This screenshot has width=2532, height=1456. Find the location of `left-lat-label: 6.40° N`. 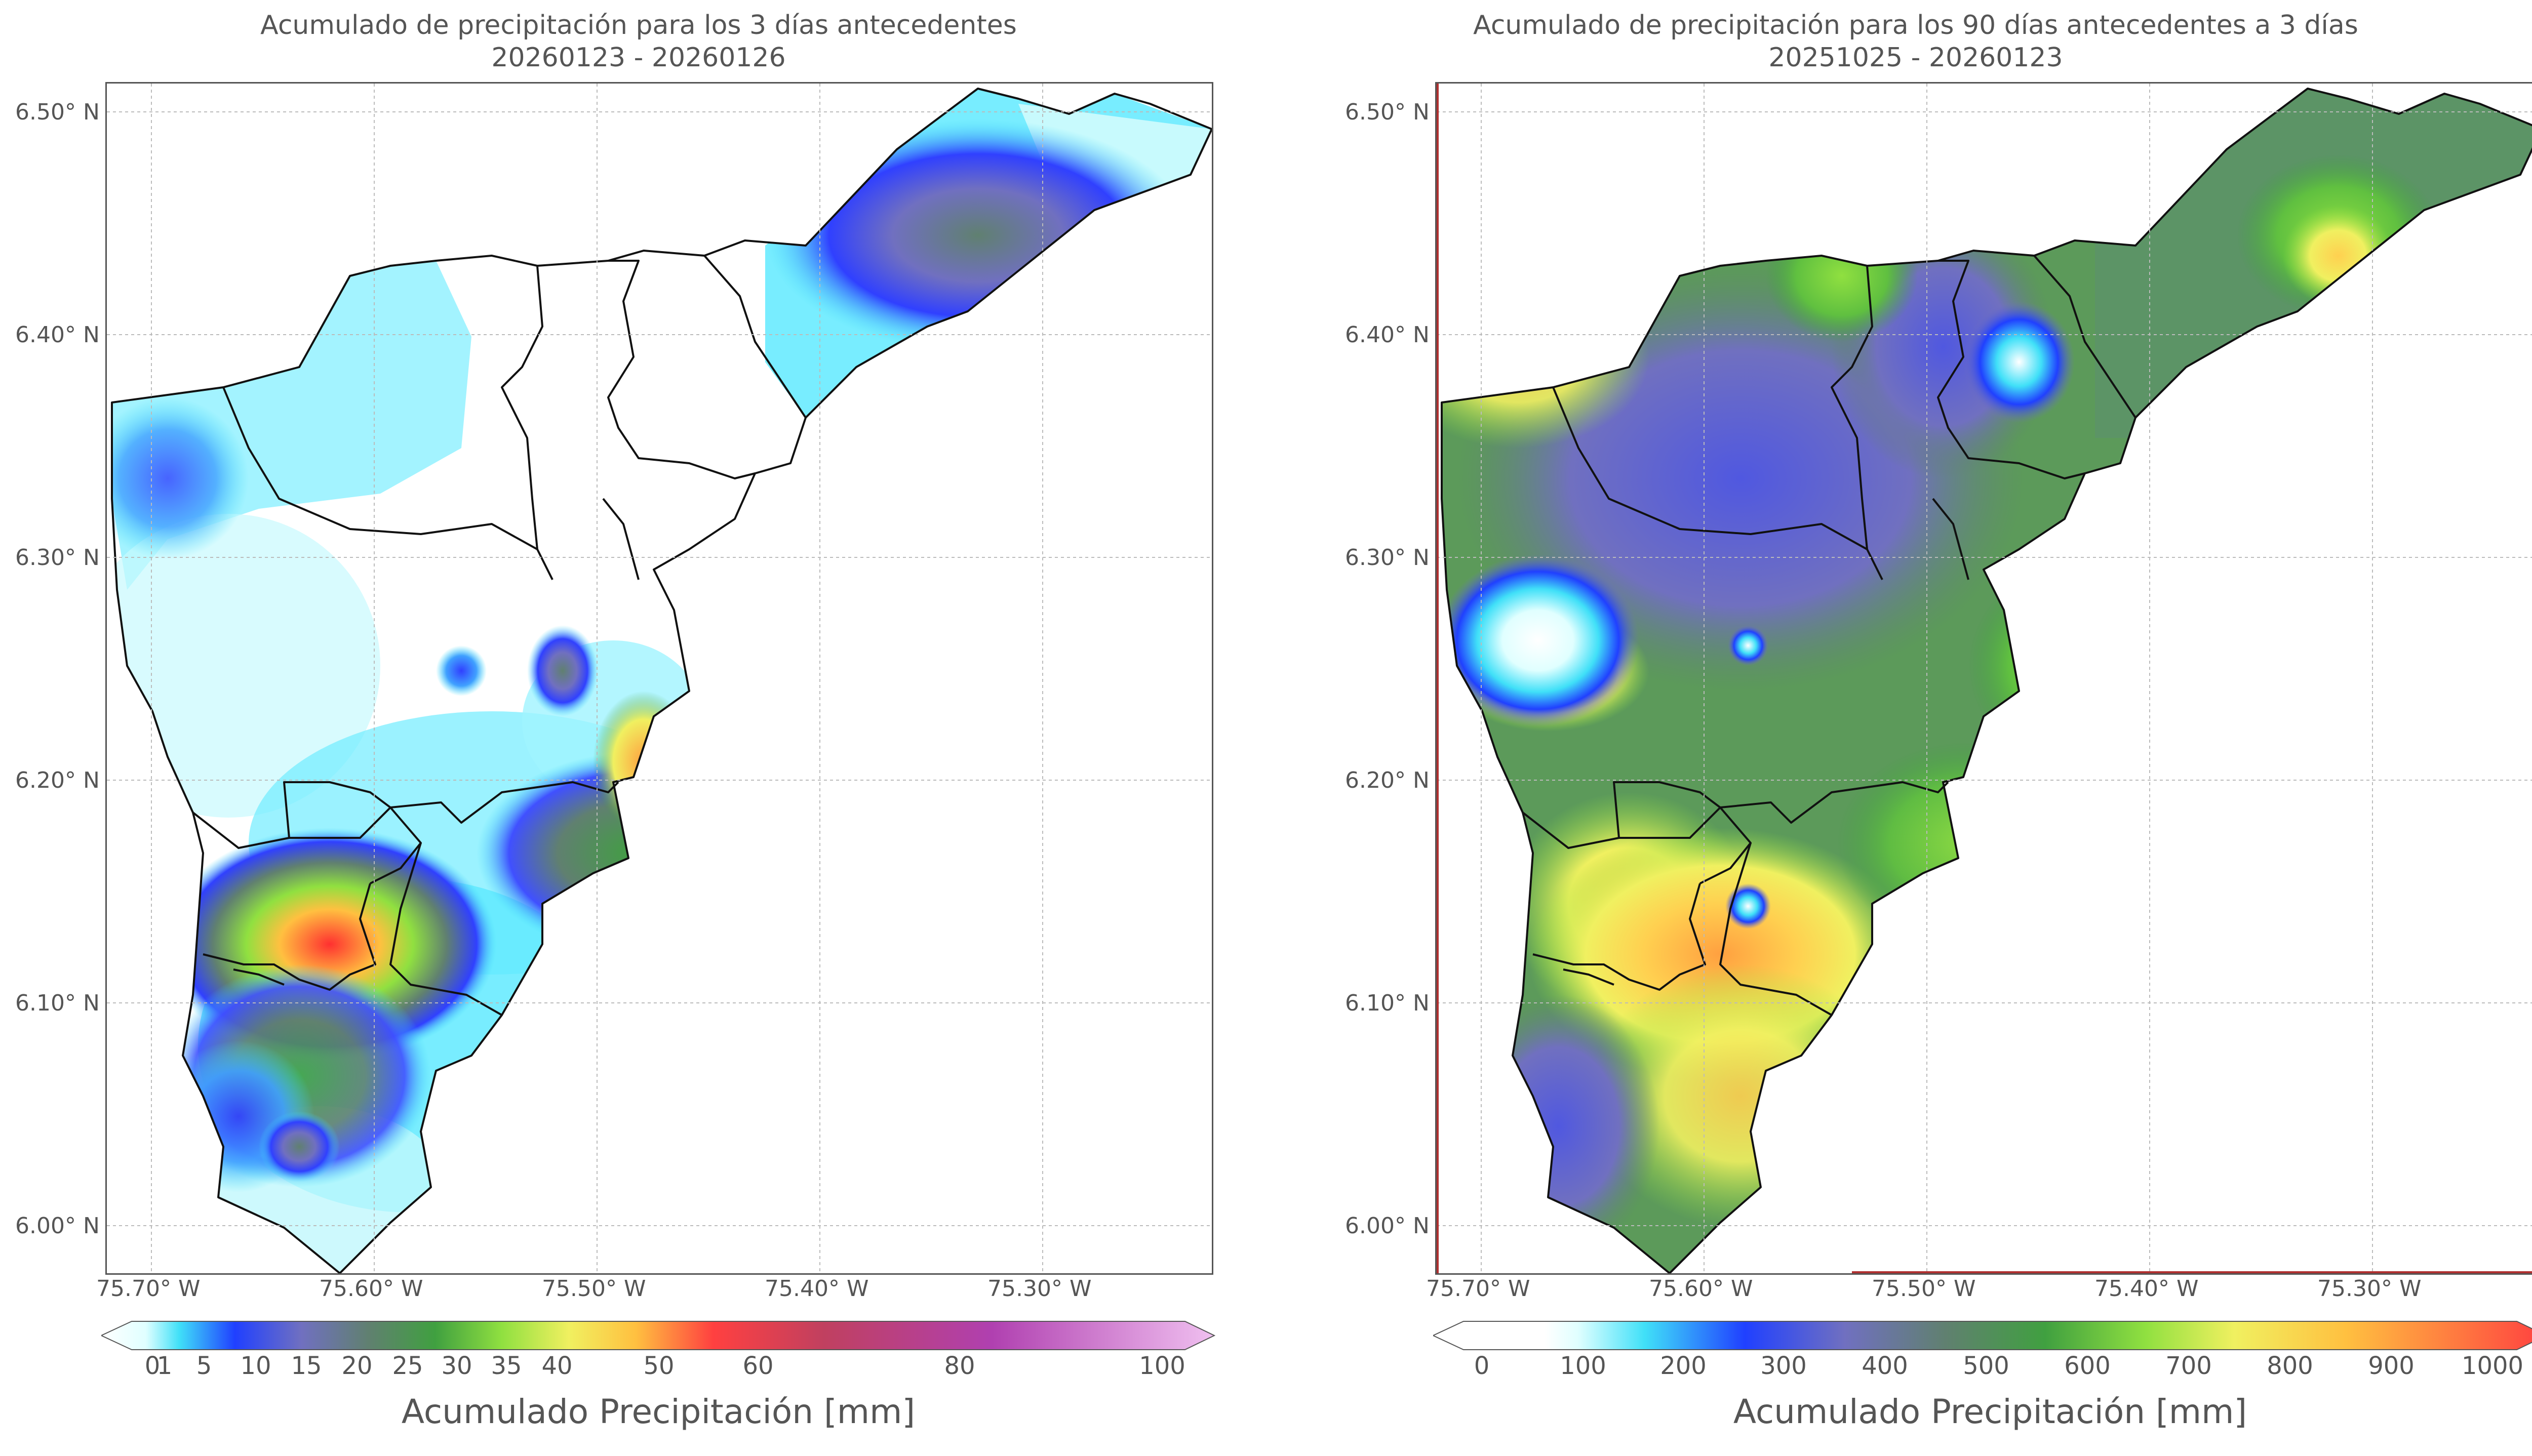

left-lat-label: 6.40° N is located at coordinates (57, 335).